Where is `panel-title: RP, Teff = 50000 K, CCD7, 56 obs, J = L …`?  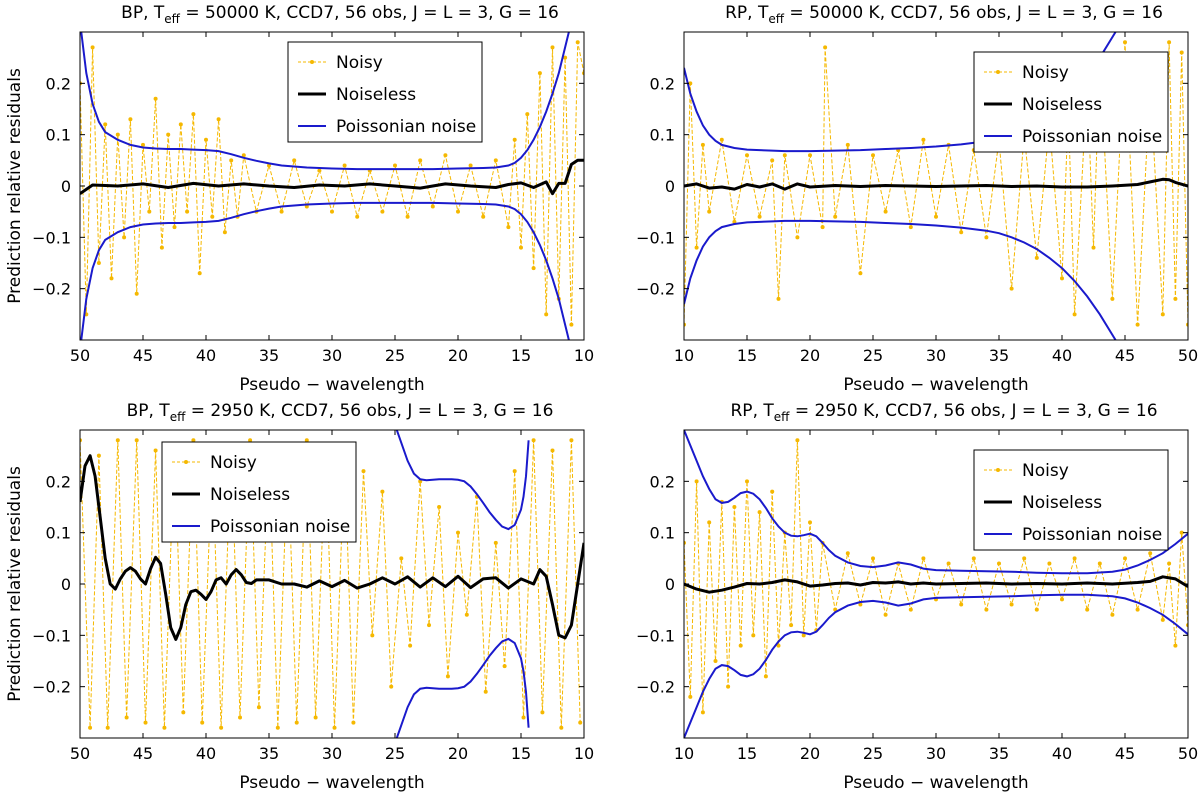 panel-title: RP, Teff = 50000 K, CCD7, 56 obs, J = L … is located at coordinates (944, 14).